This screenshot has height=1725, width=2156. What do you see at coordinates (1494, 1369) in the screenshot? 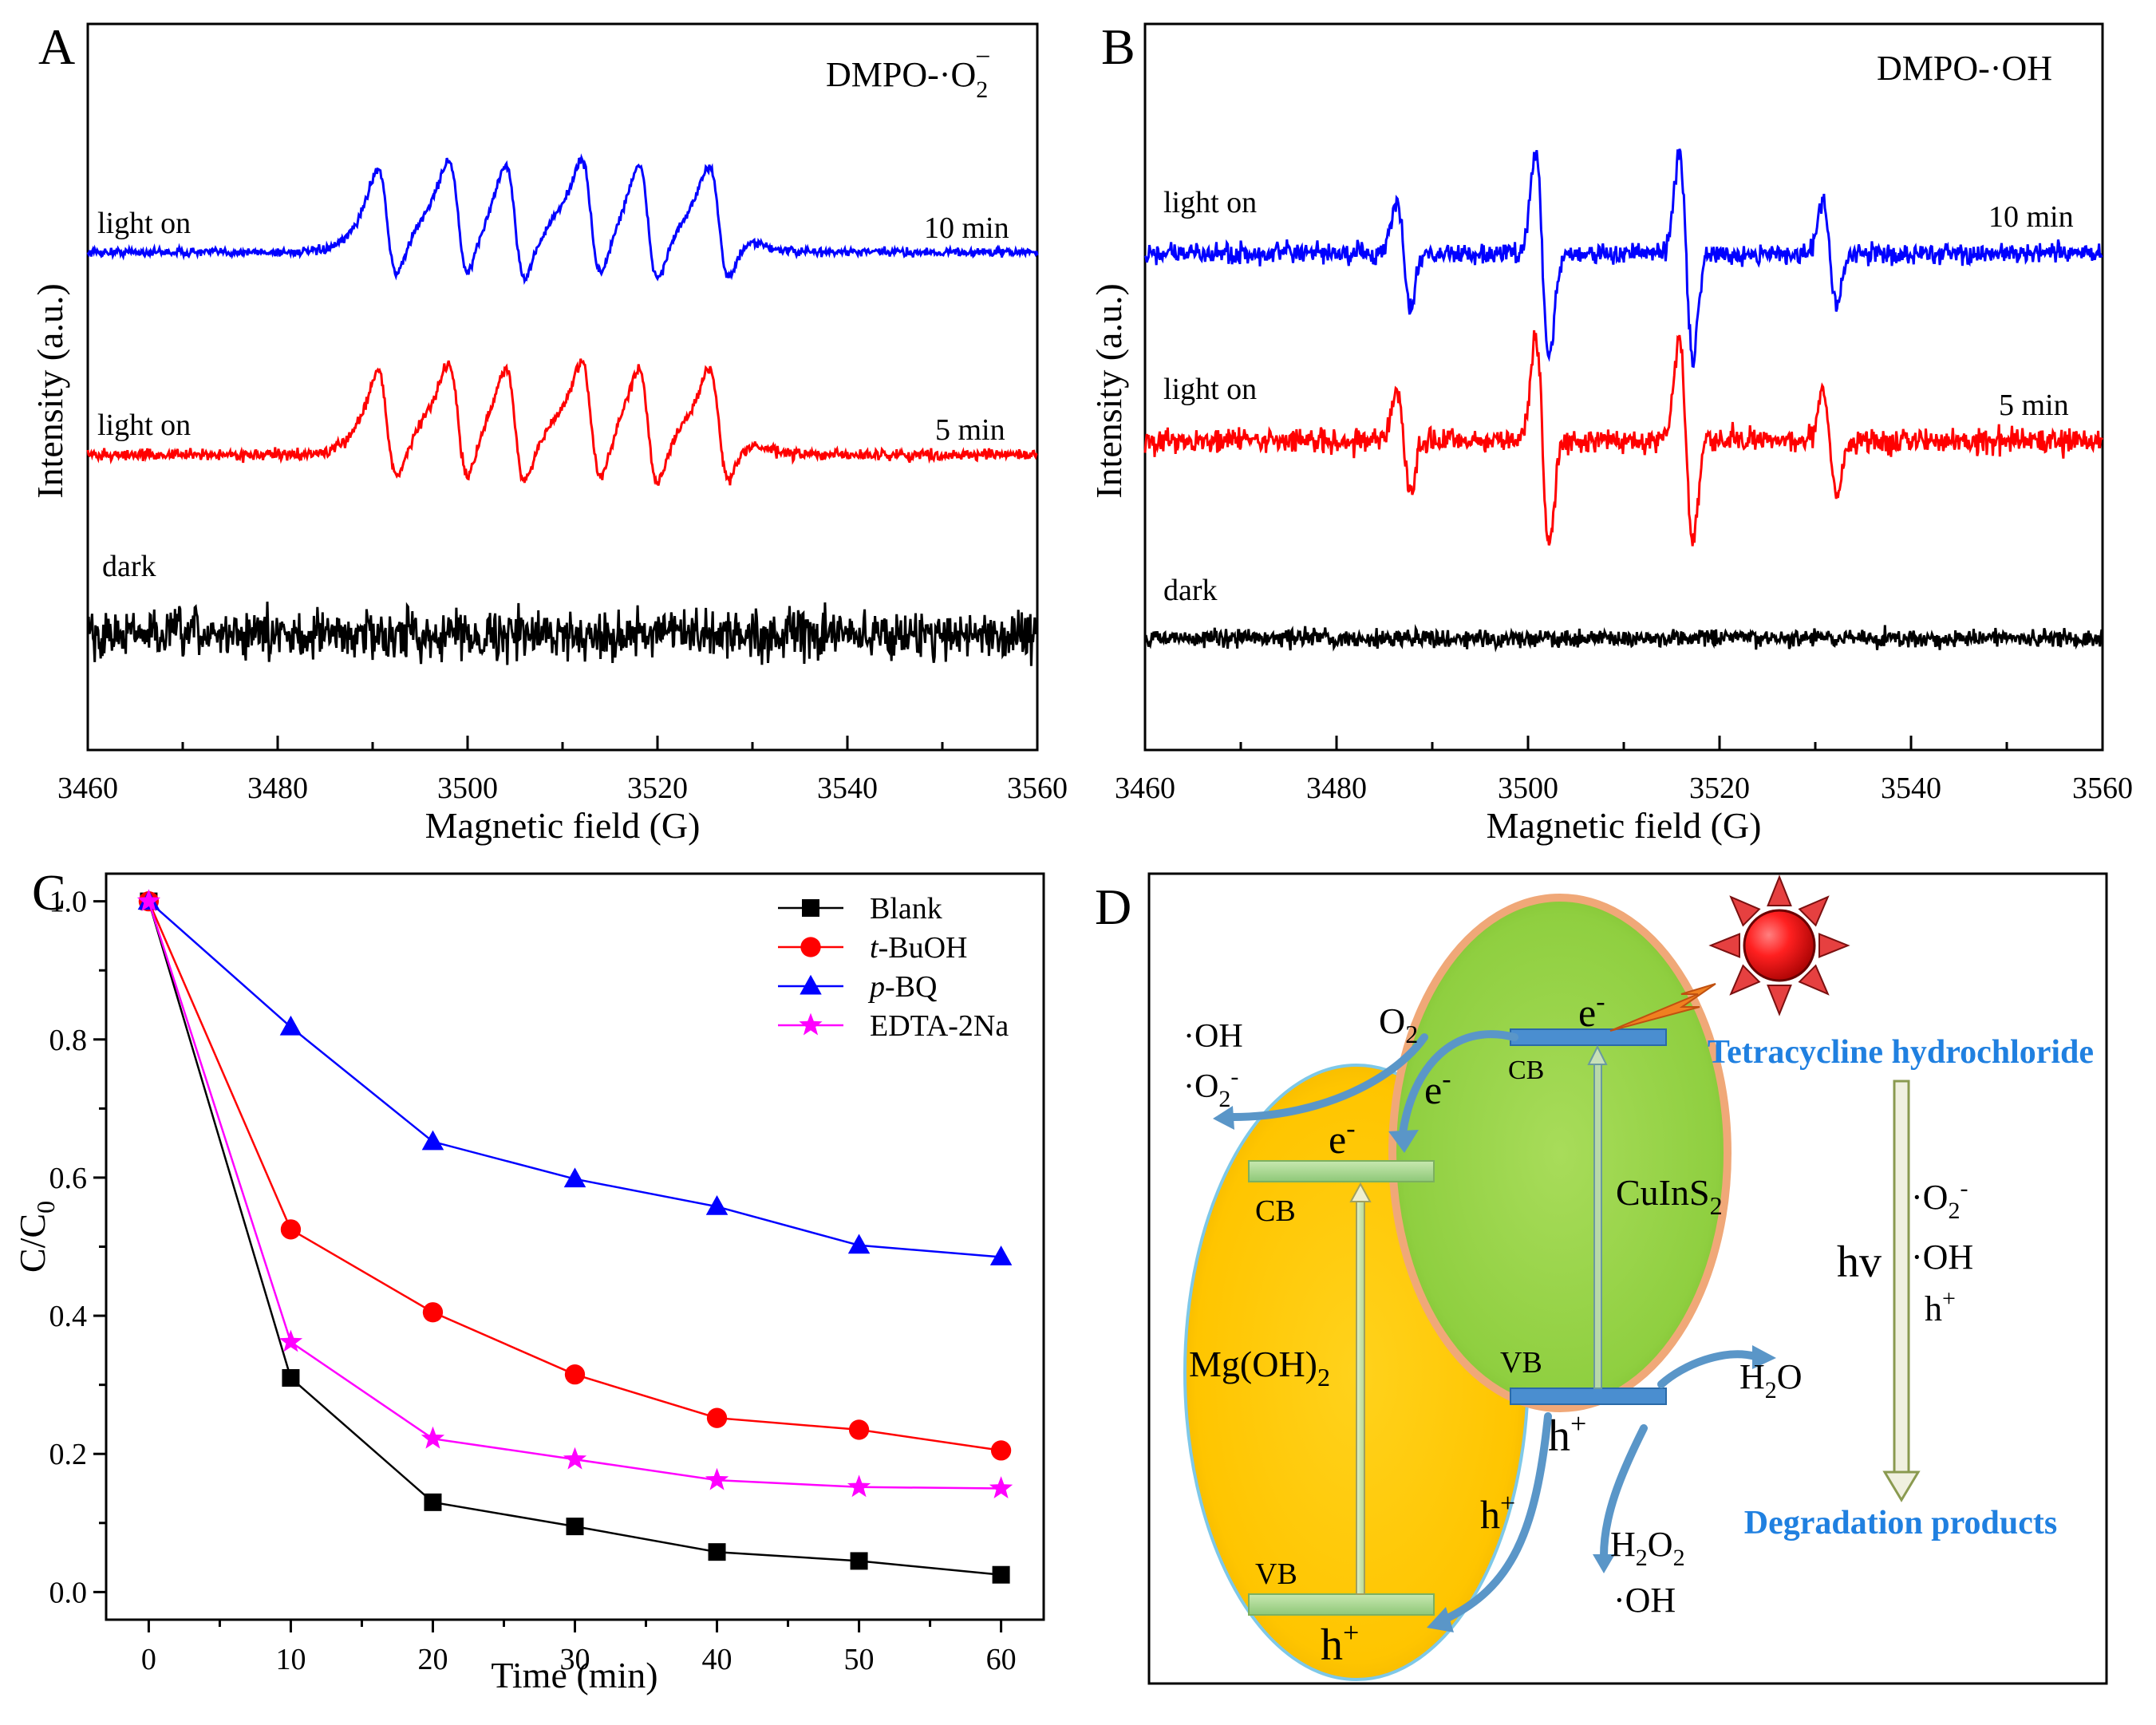
I see `transfer-arrowheads` at bounding box center [1494, 1369].